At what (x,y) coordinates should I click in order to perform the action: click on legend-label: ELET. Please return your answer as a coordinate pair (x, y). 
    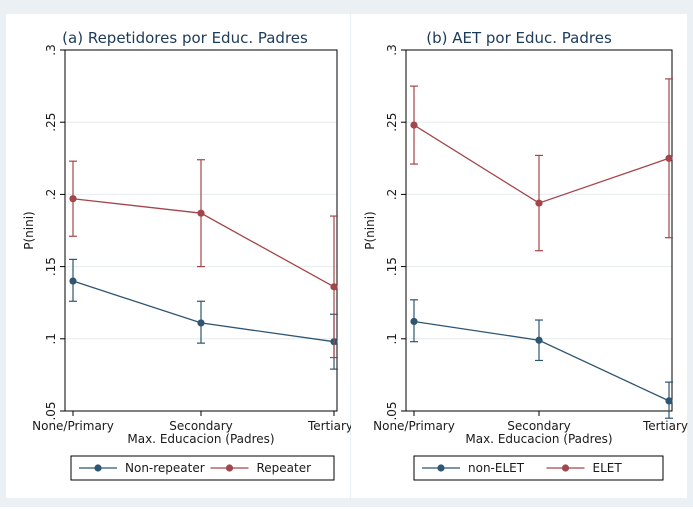
    Looking at the image, I should click on (608, 468).